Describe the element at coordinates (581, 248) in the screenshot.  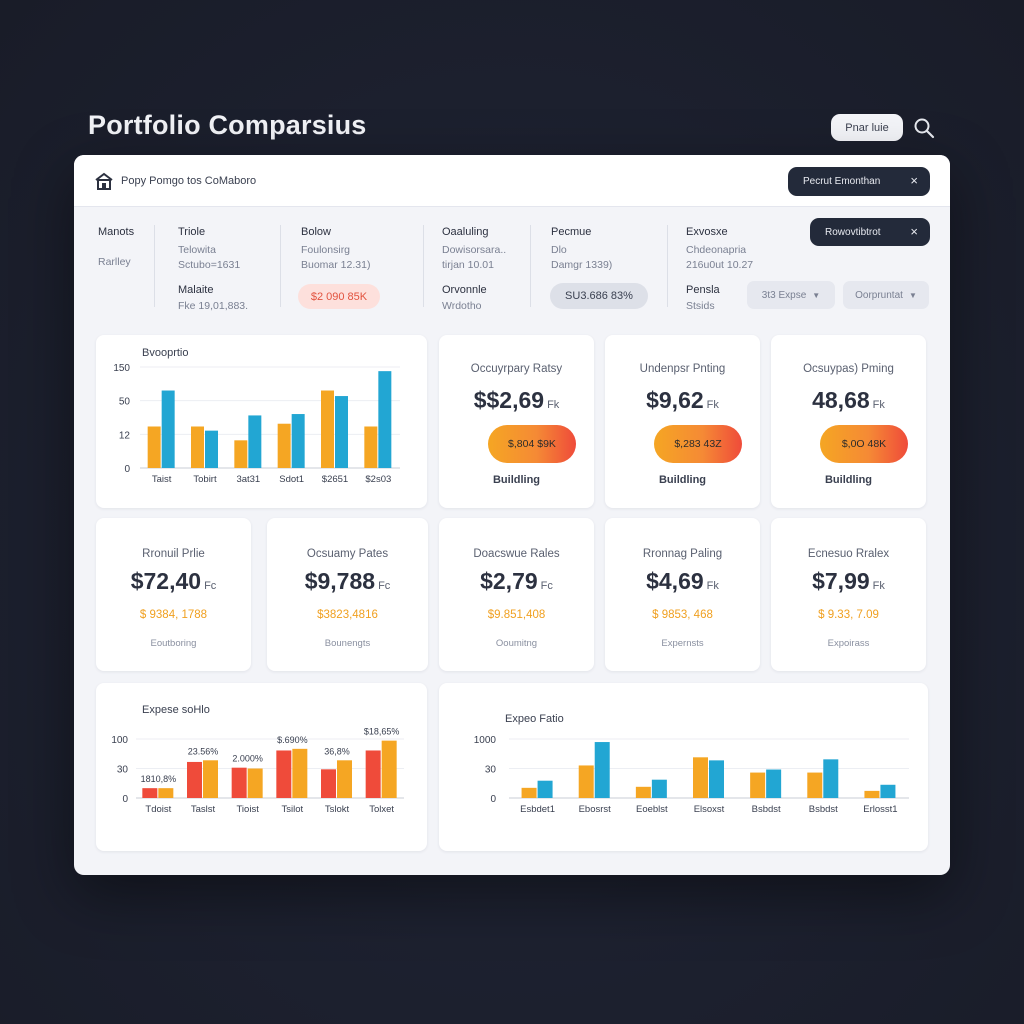
I see `filter-col-4: Pecmue Dlo Damgr 1339)` at that location.